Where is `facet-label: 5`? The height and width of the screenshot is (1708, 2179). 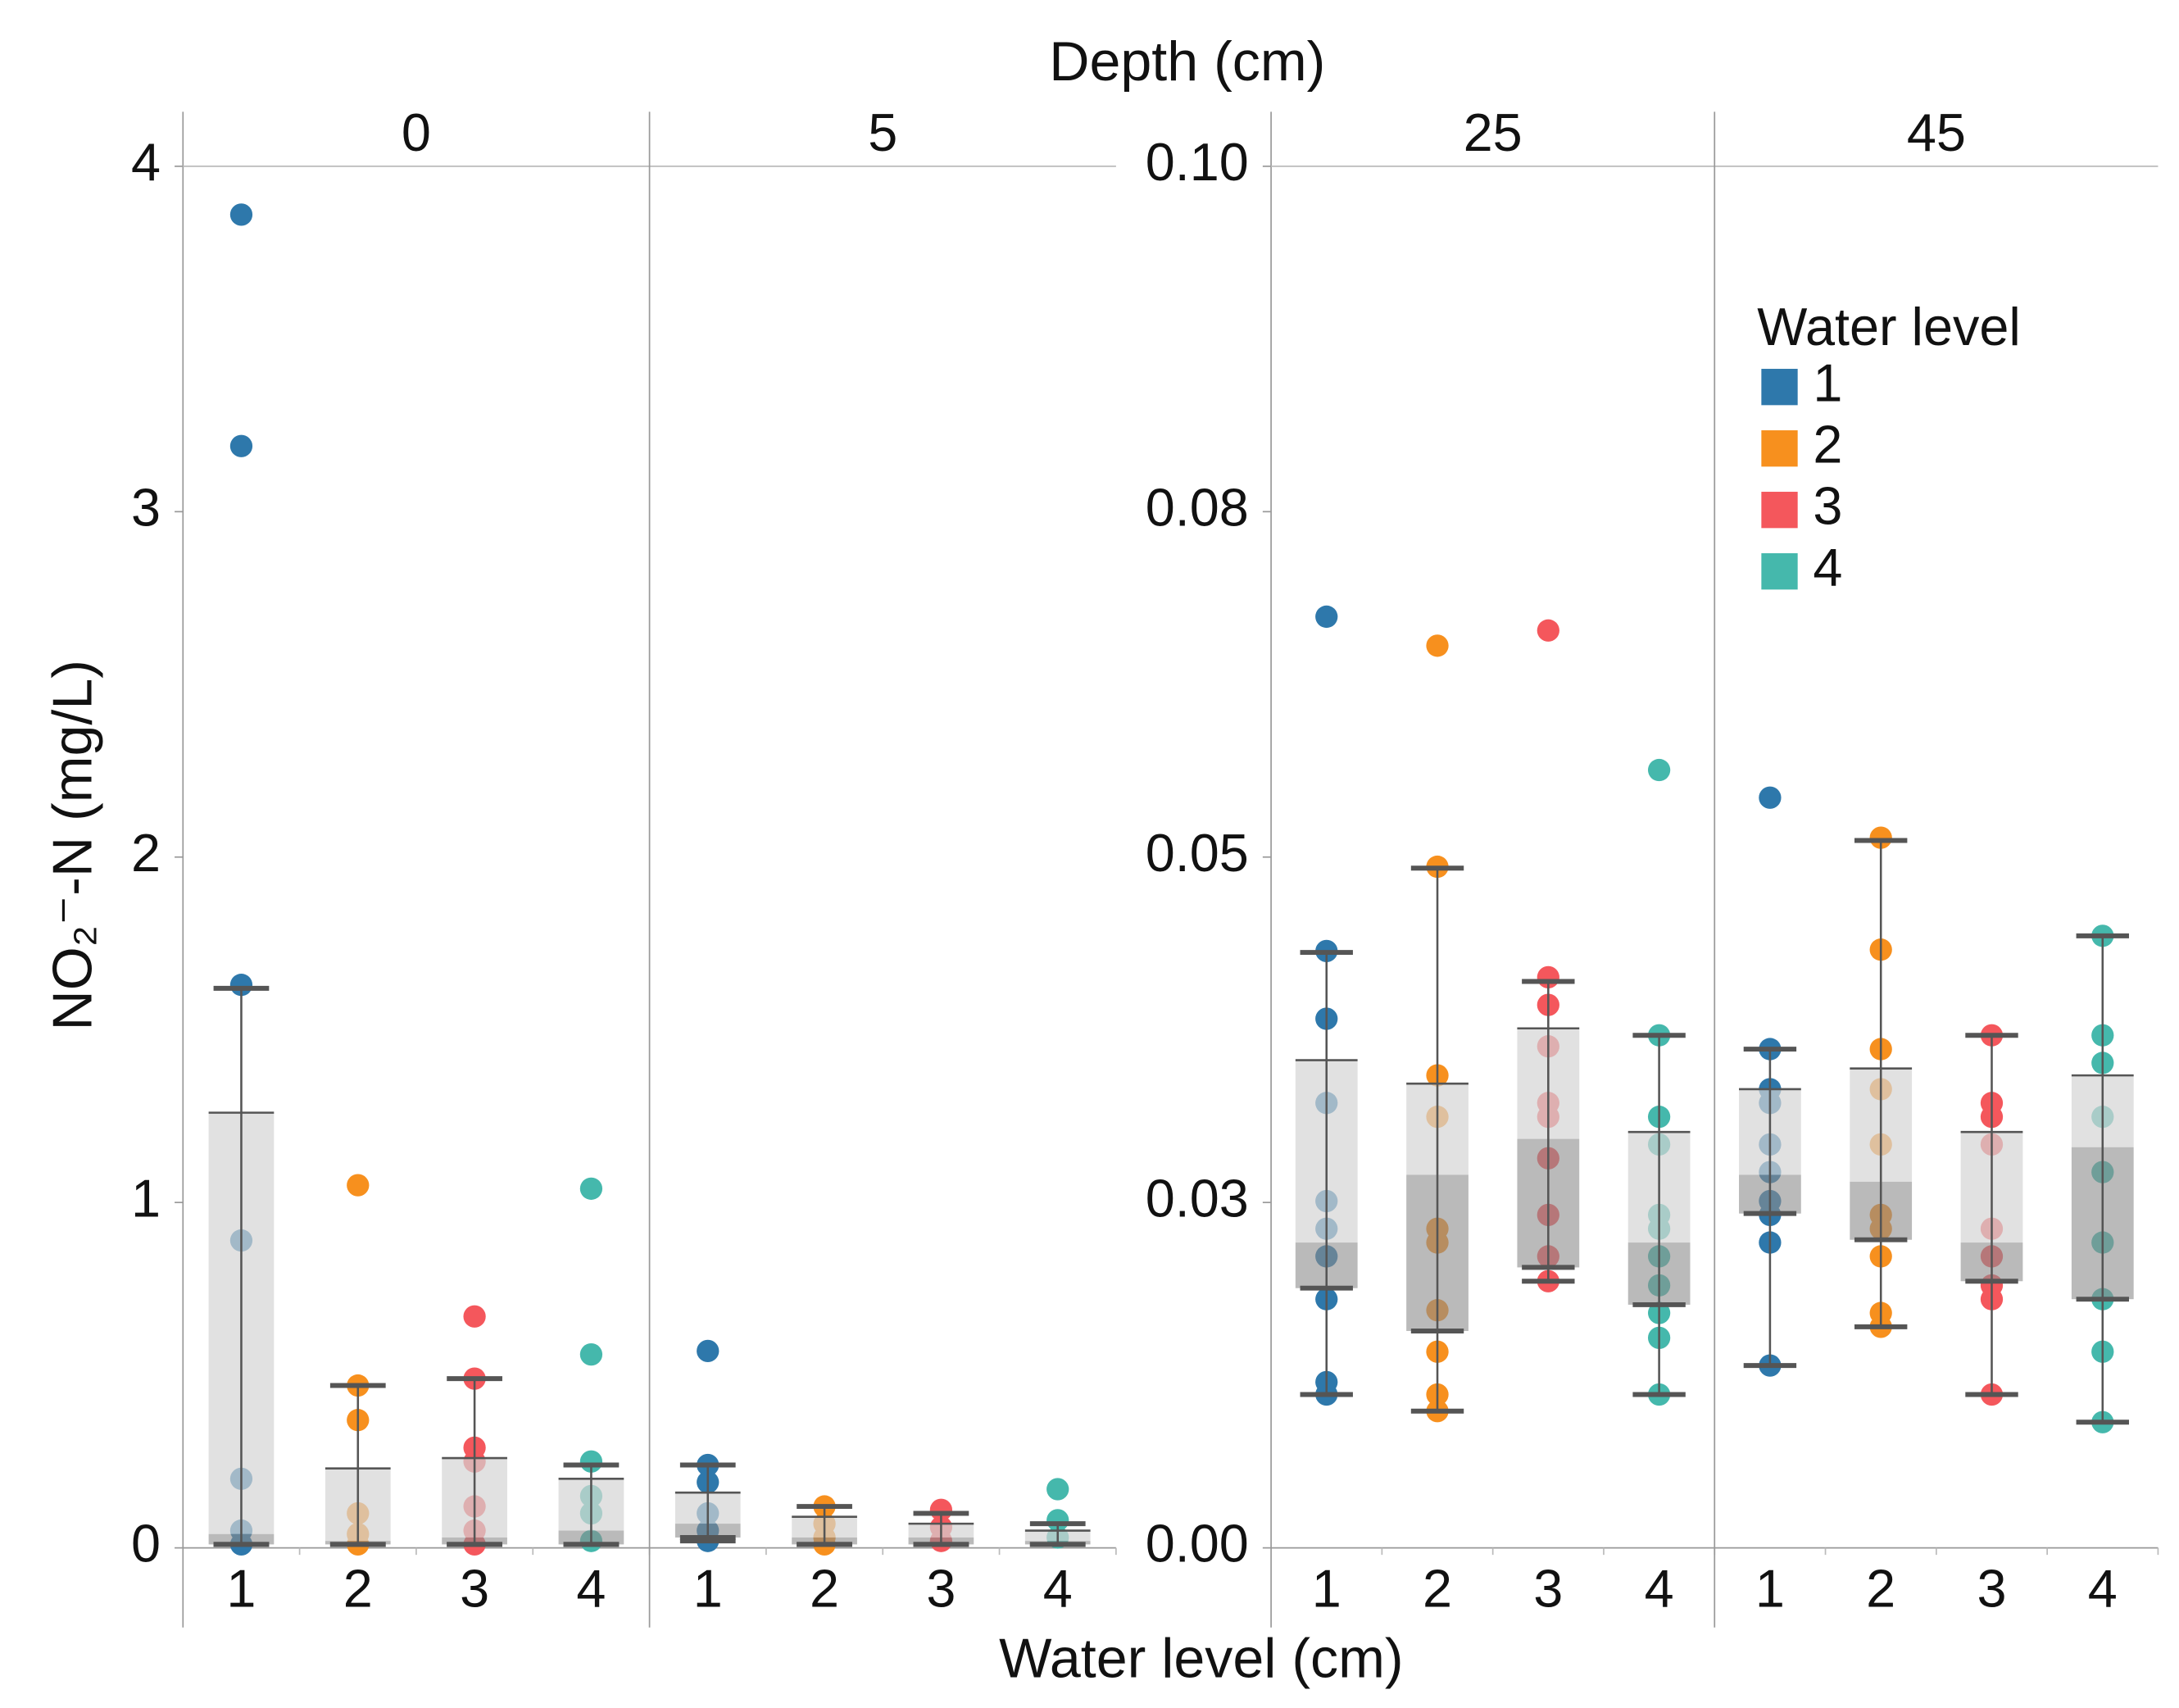
facet-label: 5 is located at coordinates (883, 132).